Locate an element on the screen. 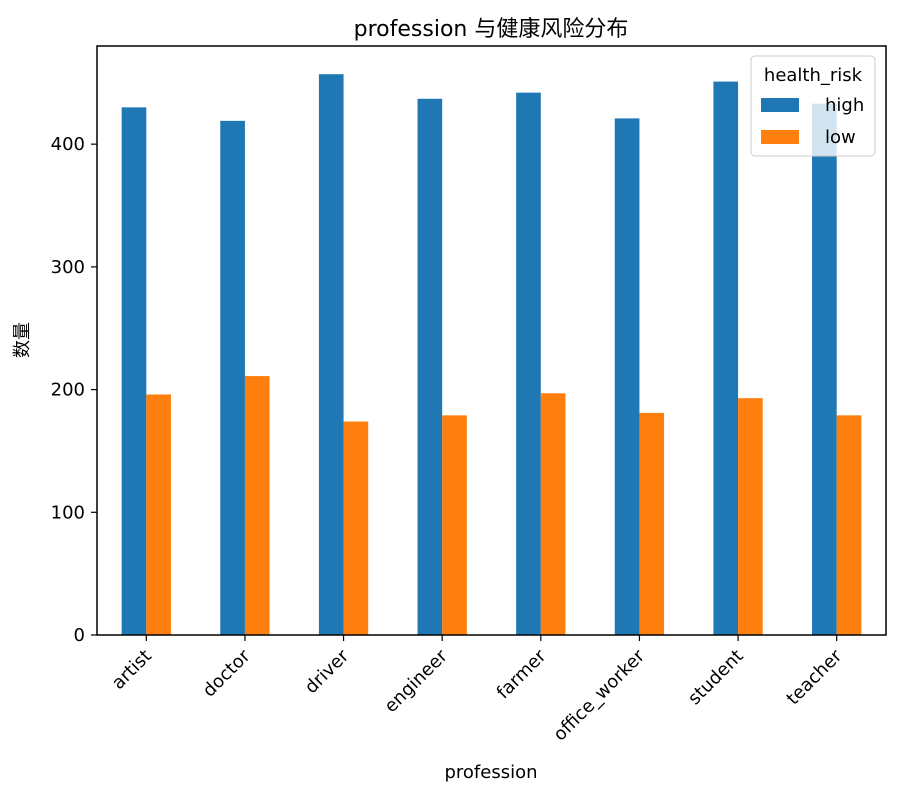 Image resolution: width=900 pixels, height=791 pixels. bar-high-farmer is located at coordinates (528, 364).